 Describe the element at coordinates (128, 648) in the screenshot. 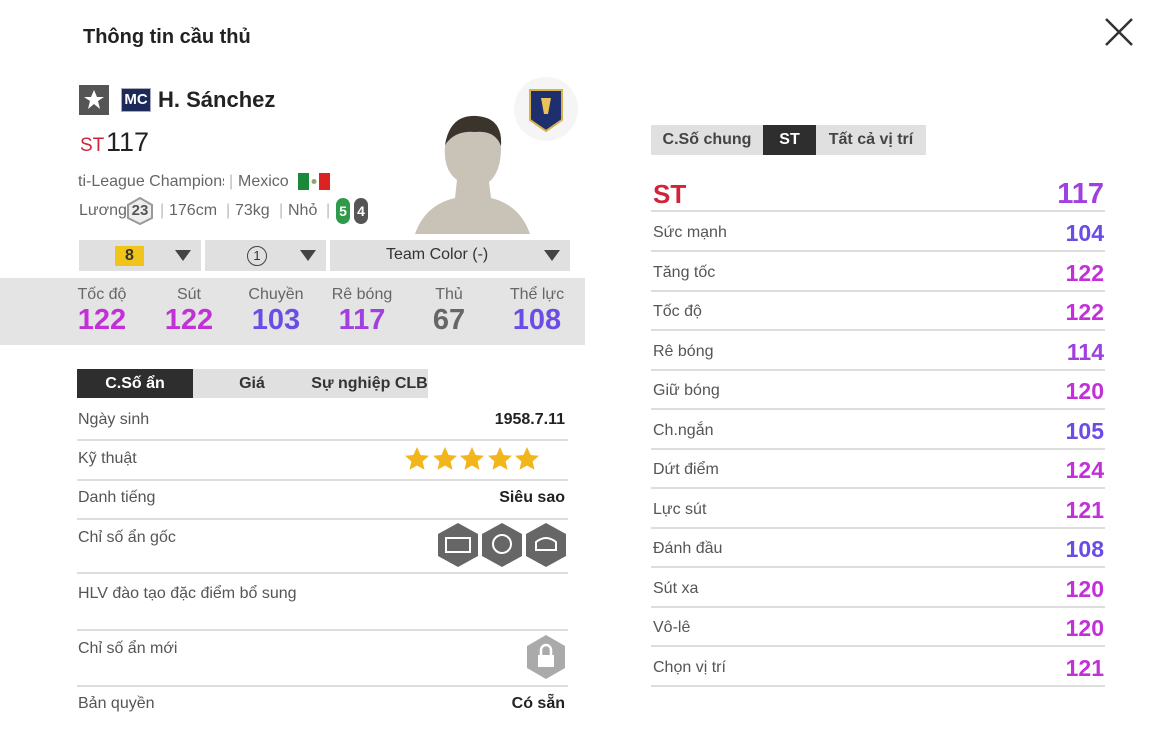

I see `info-label: Chỉ số ẩn mới` at that location.